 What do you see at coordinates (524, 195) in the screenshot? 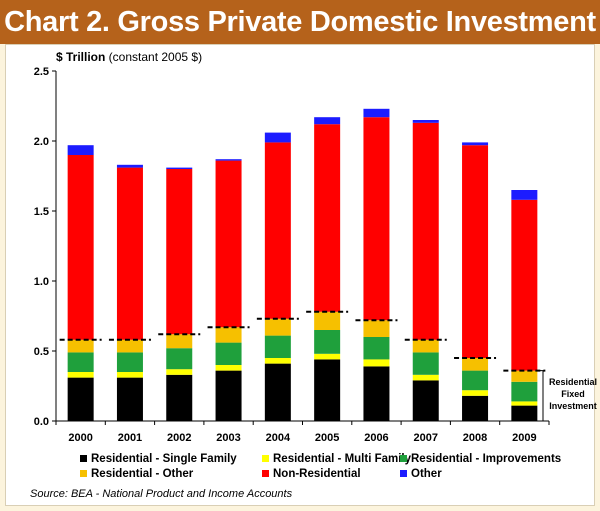
I see `bar-2009-other` at bounding box center [524, 195].